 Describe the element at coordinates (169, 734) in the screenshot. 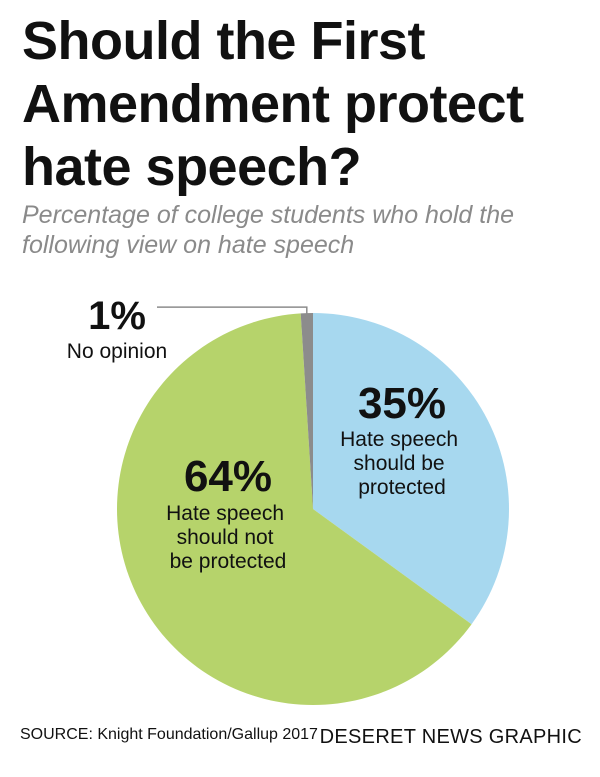

I see `source-note: SOURCE: Knight Foundation/Gallup 2017` at that location.